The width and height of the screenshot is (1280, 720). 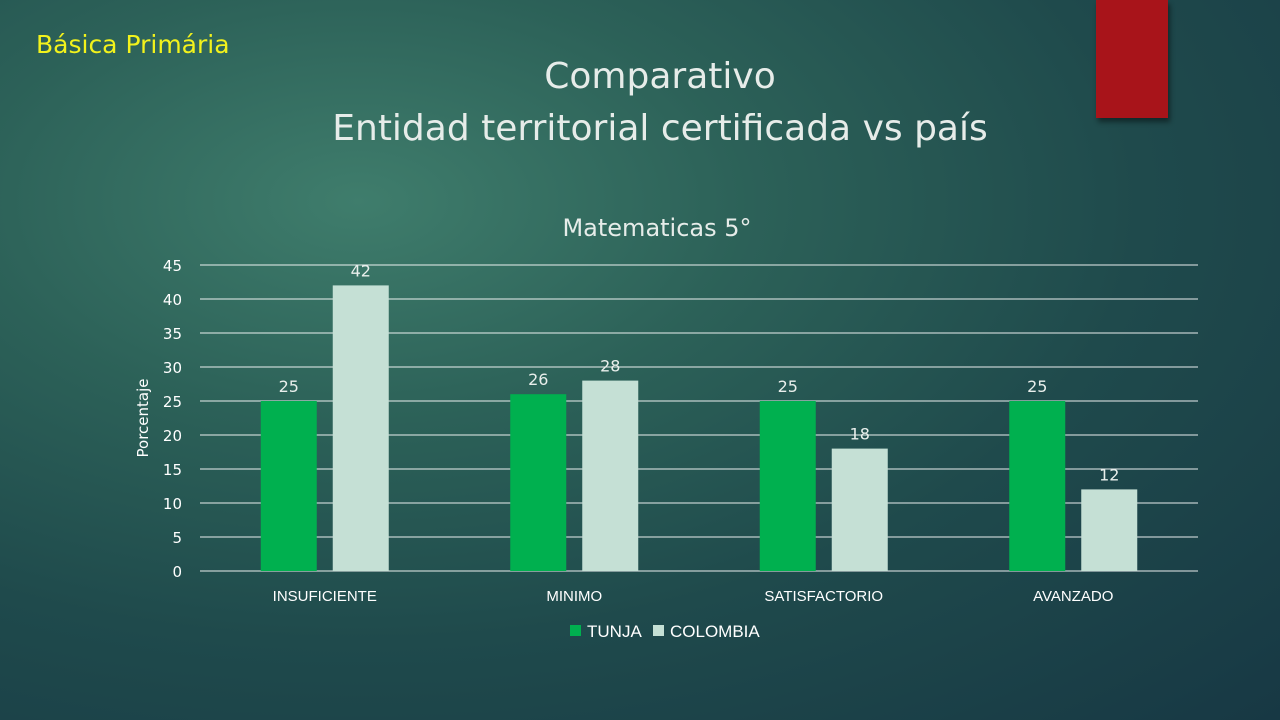 I want to click on data-label: 12, so click(x=1109, y=474).